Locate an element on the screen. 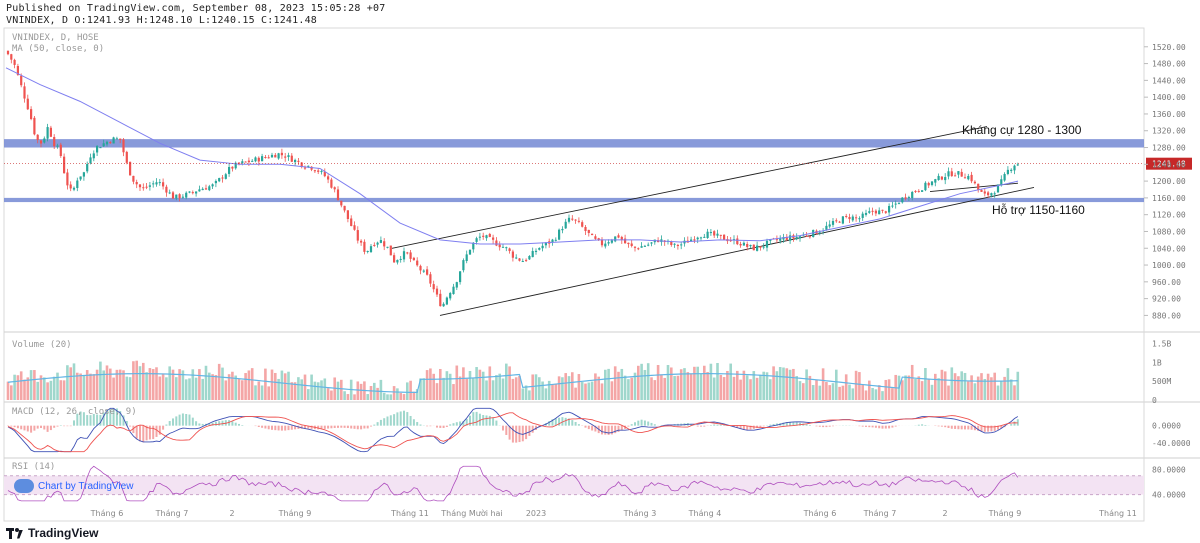 Image resolution: width=1200 pixels, height=543 pixels. tradingview-logo-icon is located at coordinates (15, 533).